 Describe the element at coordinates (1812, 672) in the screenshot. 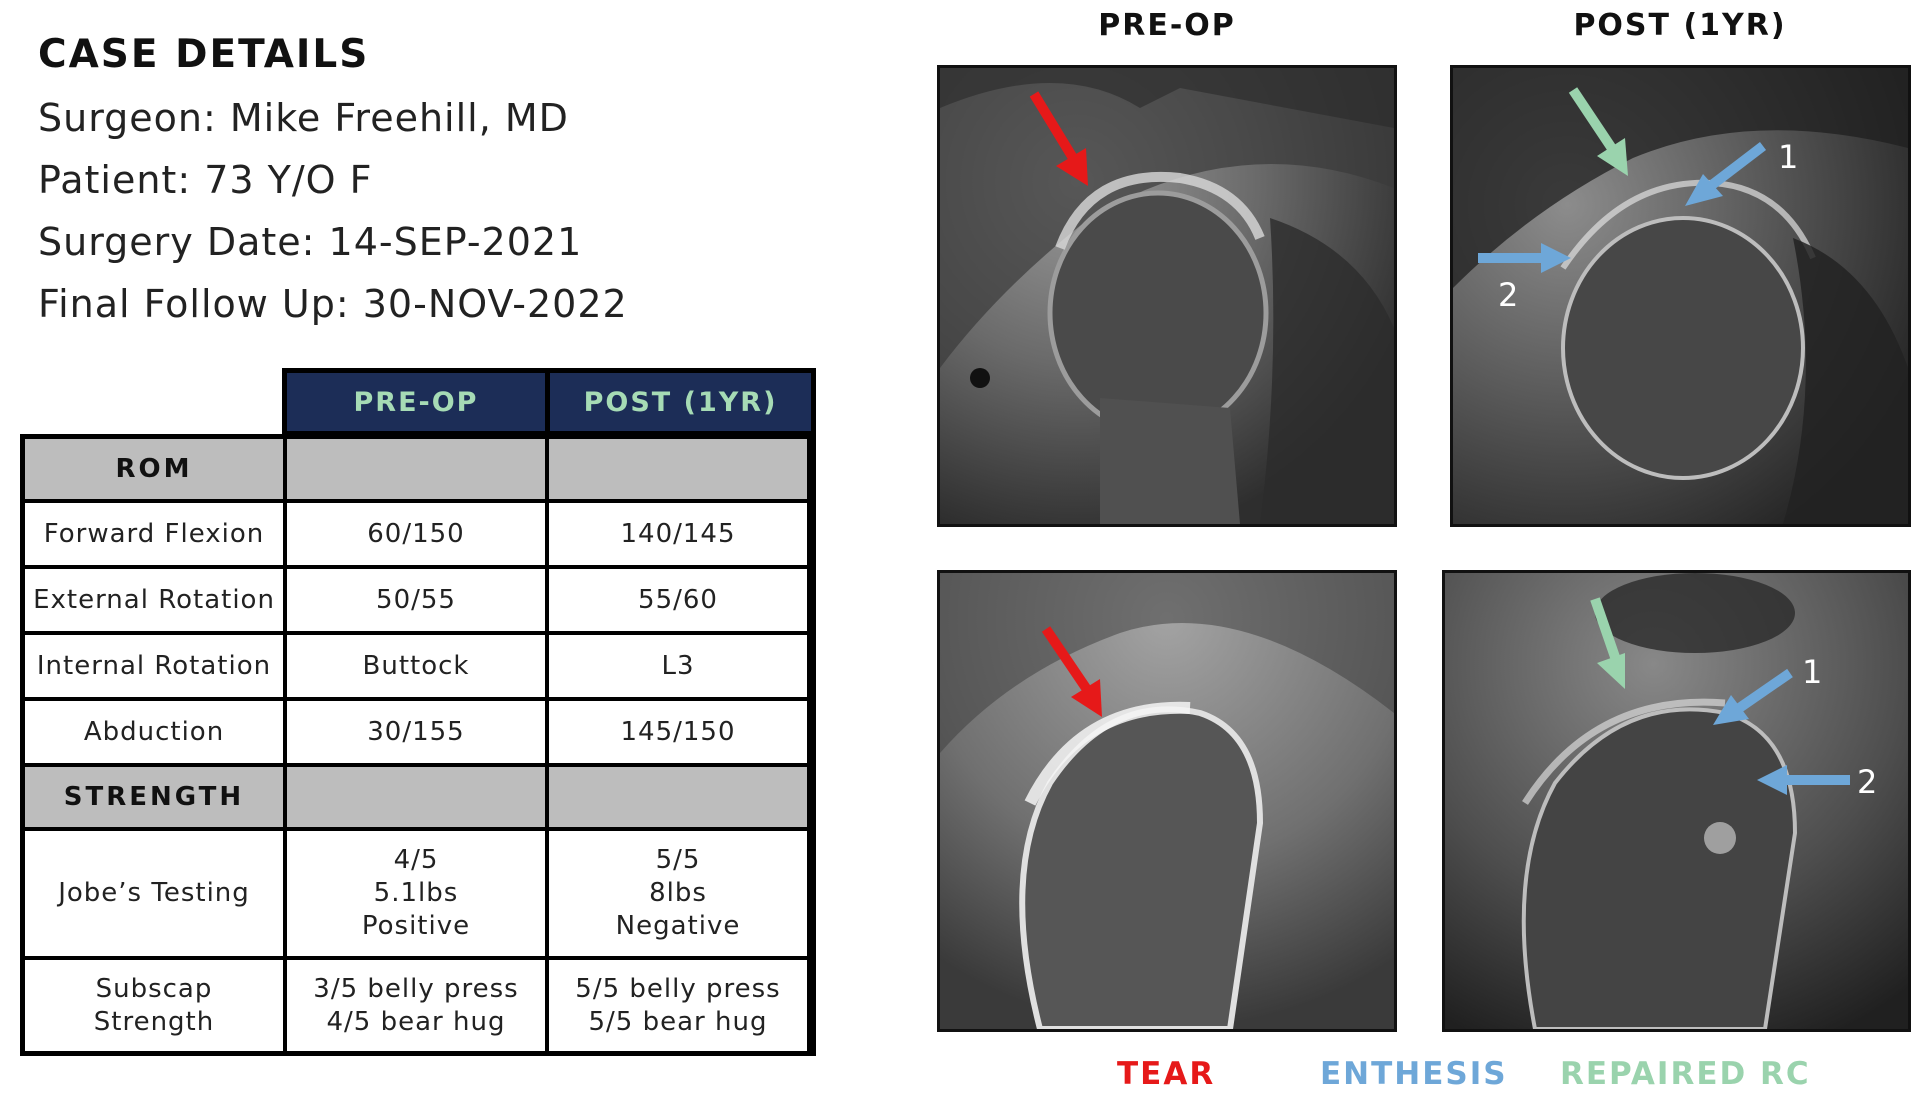

I see `marker-1-bottom: 1` at that location.